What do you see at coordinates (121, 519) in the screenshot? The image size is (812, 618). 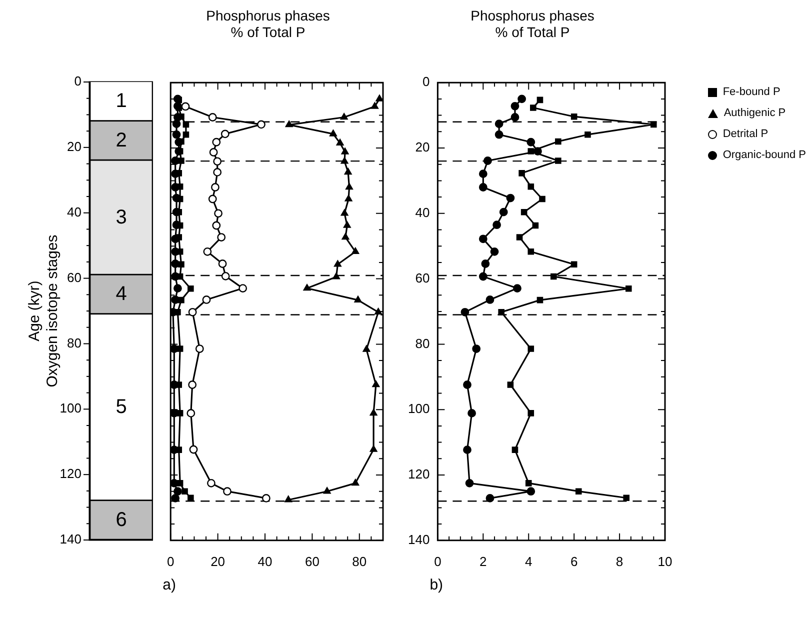 I see `series-label: 6` at bounding box center [121, 519].